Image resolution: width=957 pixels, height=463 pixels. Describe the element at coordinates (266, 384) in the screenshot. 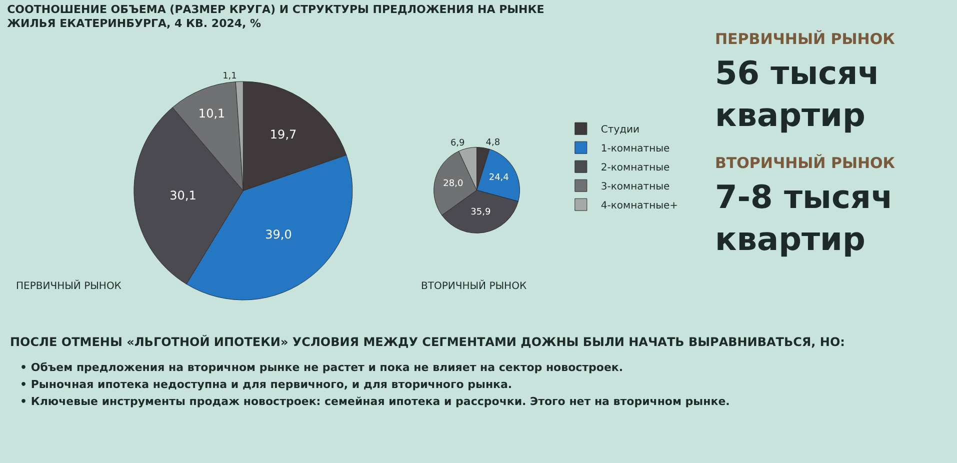

I see `text: • Рыночная ипотека недоступна и для первичного, и для вторичного рынка.` at that location.